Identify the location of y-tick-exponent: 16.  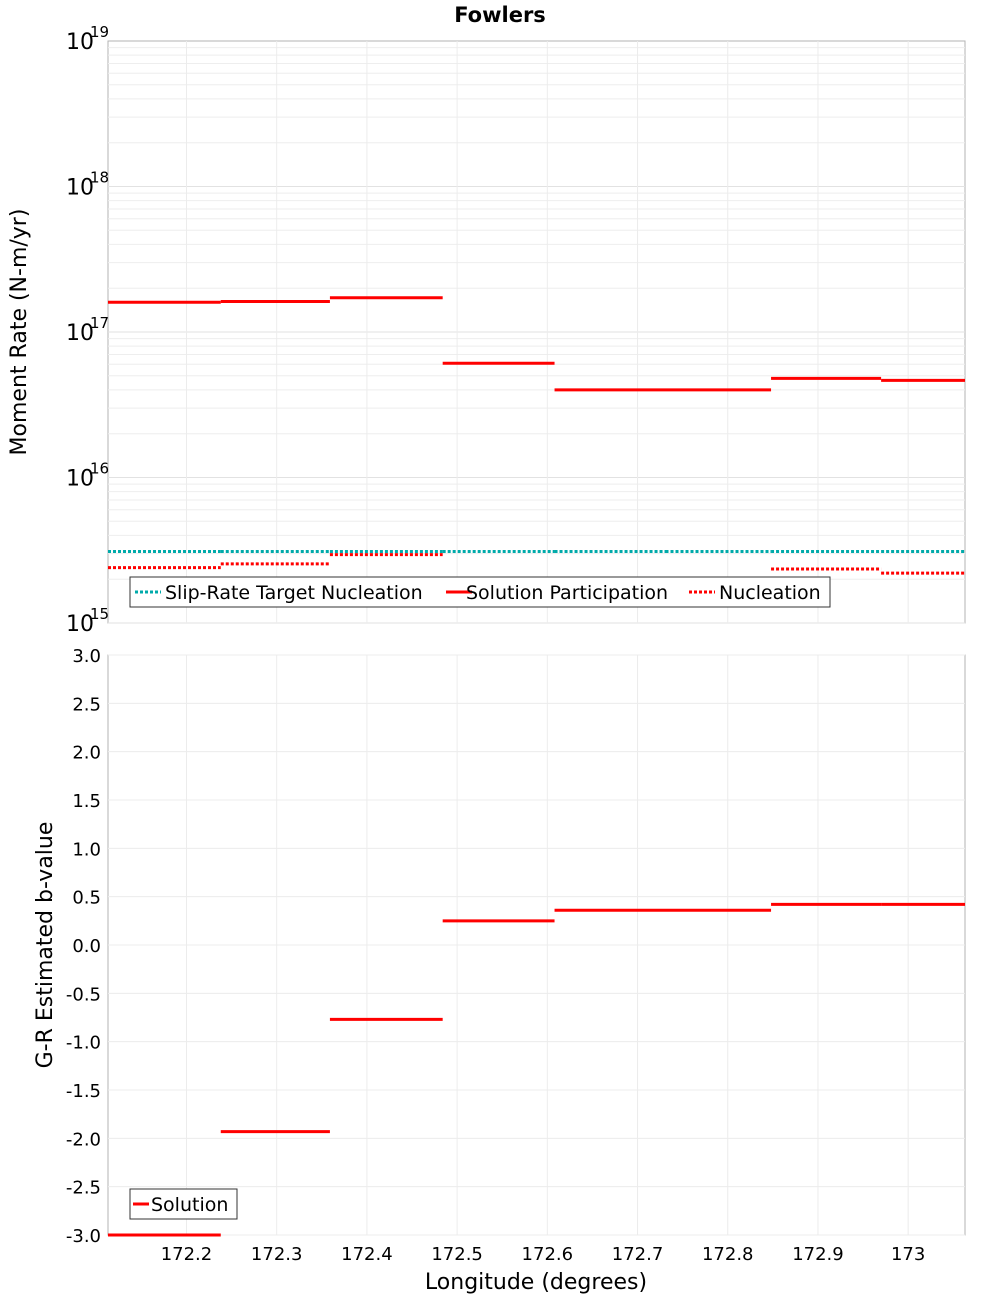
(99, 469).